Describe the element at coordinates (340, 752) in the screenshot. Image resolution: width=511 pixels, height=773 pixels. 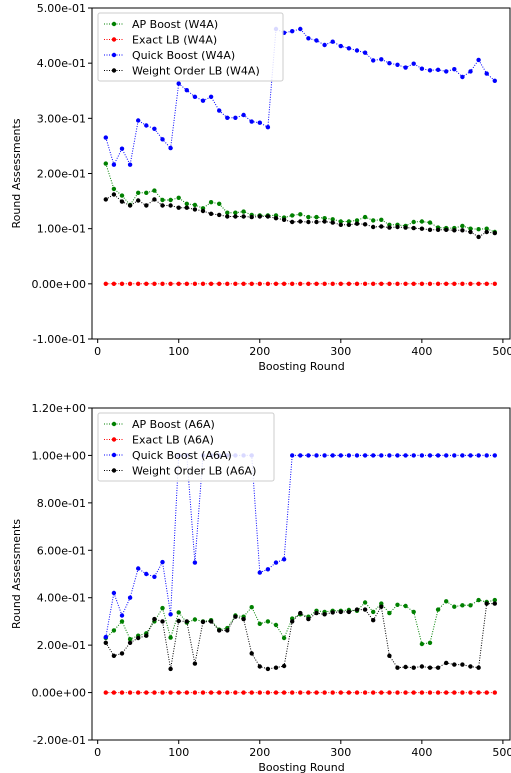
I see `x-tick-label: 300` at that location.